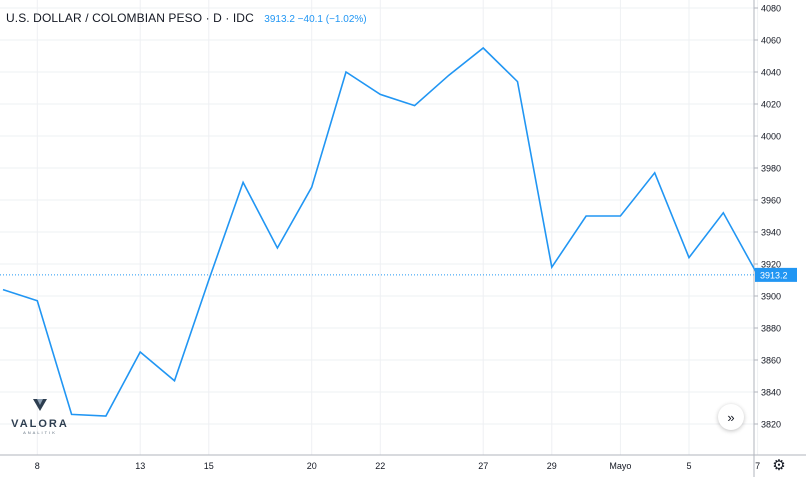 Image resolution: width=806 pixels, height=477 pixels. Describe the element at coordinates (40, 432) in the screenshot. I see `logo-subtitle: ANALITIK` at that location.